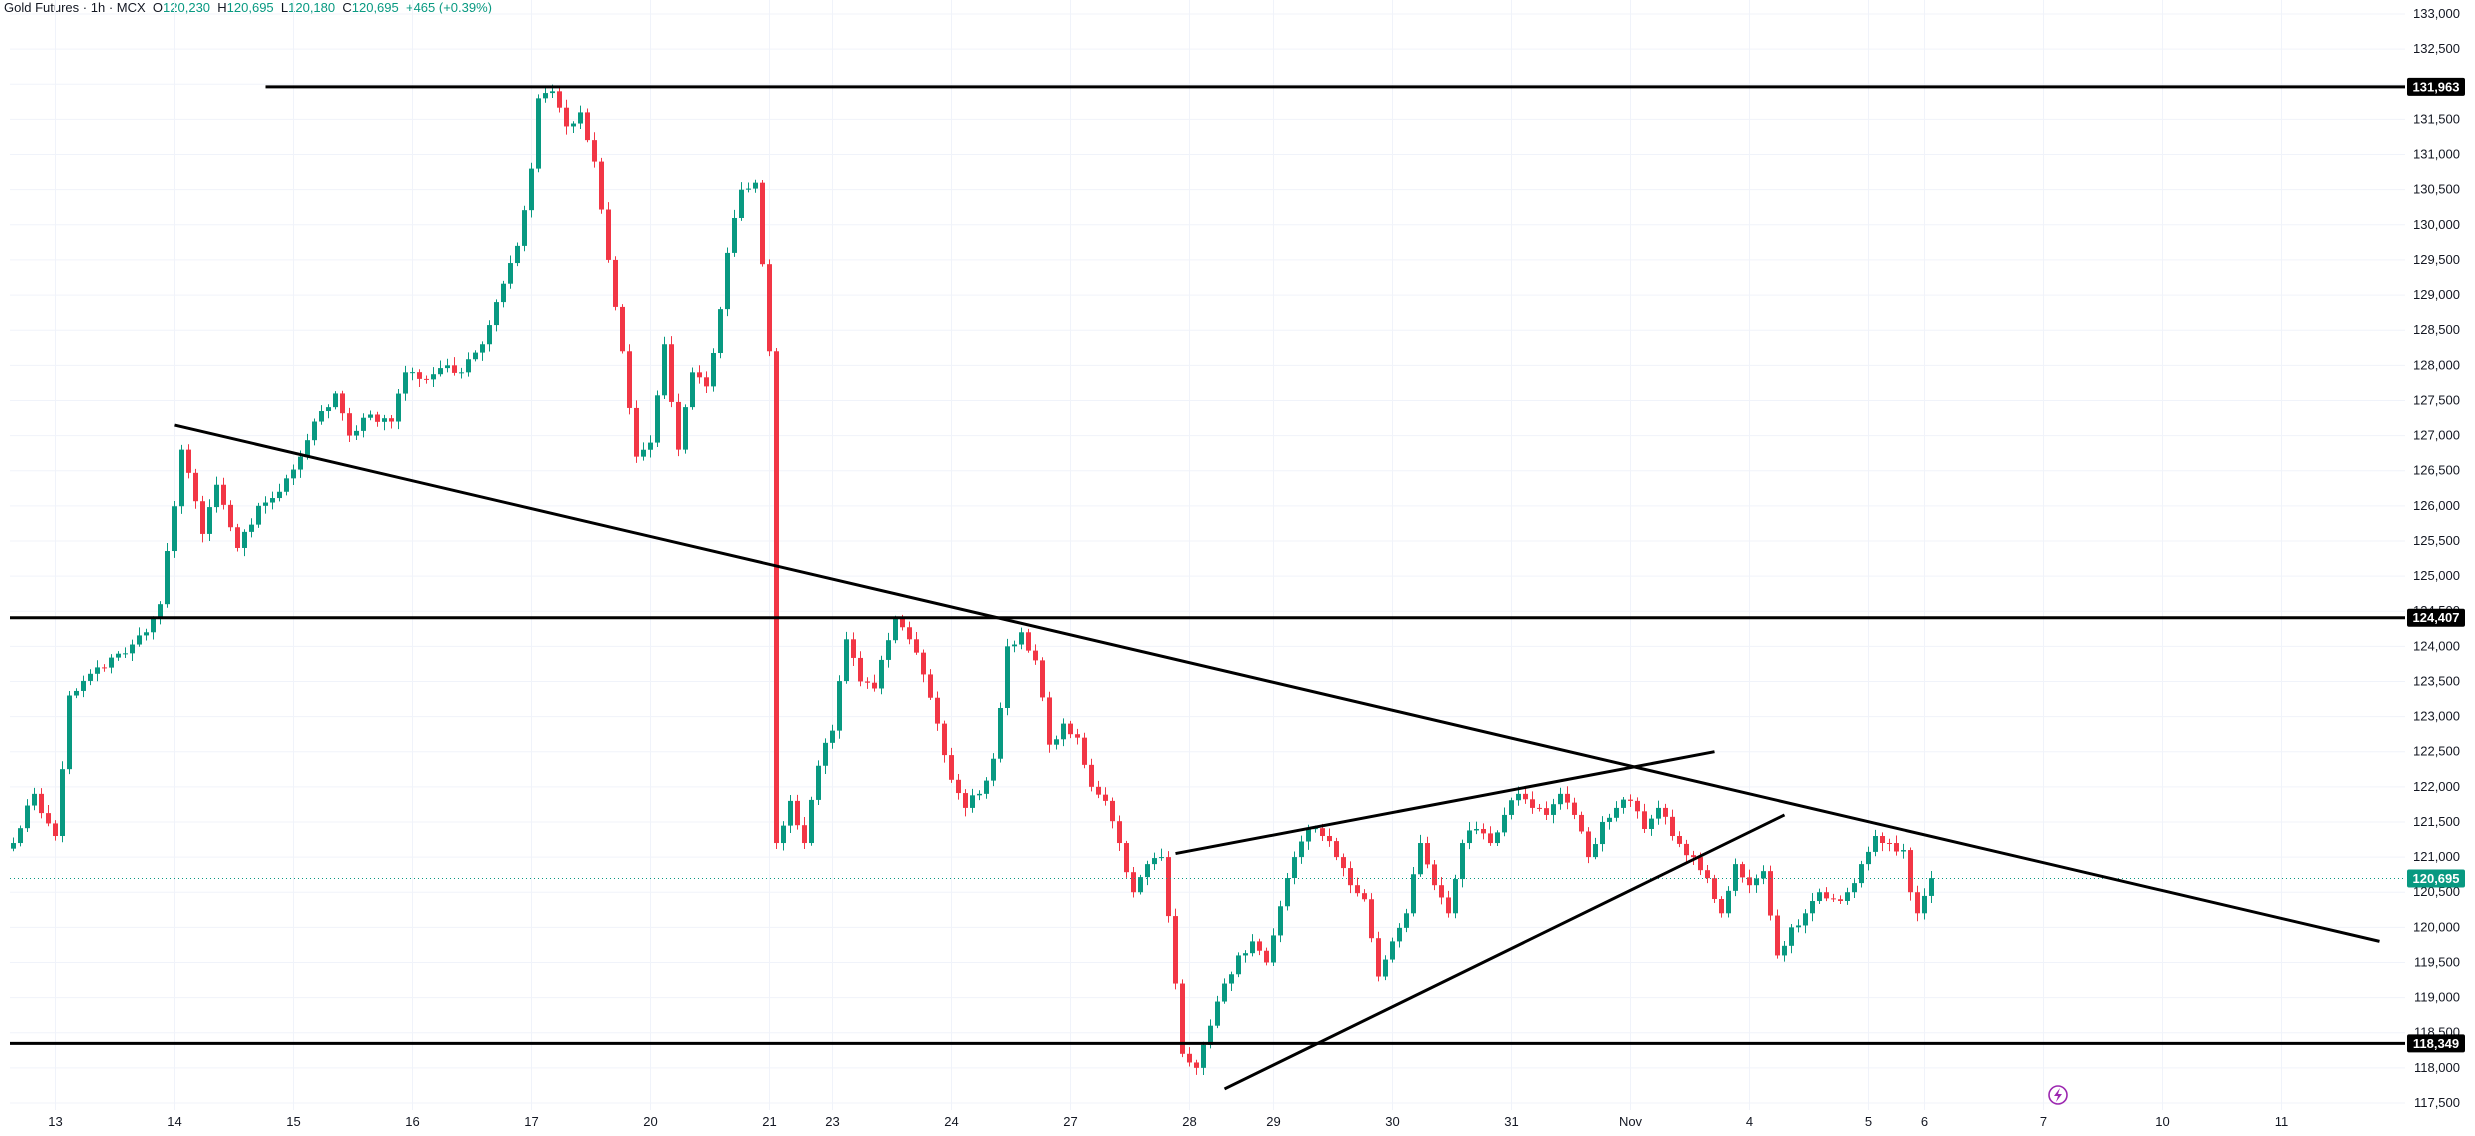  What do you see at coordinates (1168, 1121) in the screenshot?
I see `time-axis: 13 14 15 16 17 20 21 23 24 27 28 29 30 31 Nov 4 5 6 7 10 11` at bounding box center [1168, 1121].